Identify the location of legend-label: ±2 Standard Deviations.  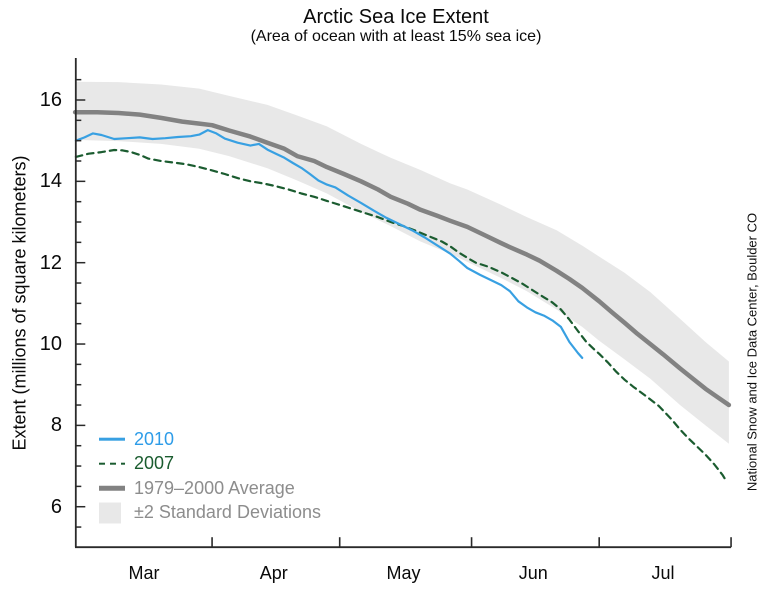
(227, 512).